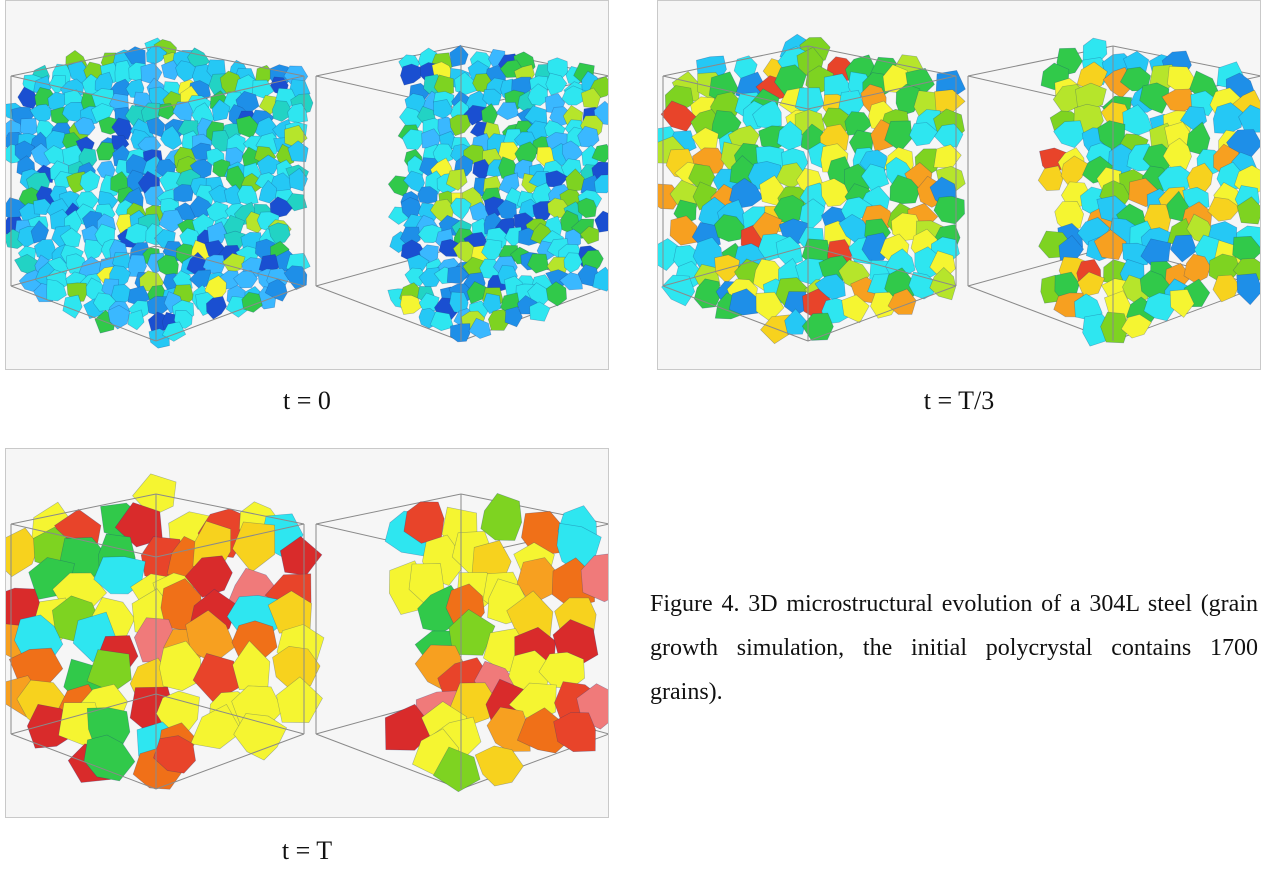 The width and height of the screenshot is (1269, 874). I want to click on time-label-t-third: t = T/3, so click(959, 400).